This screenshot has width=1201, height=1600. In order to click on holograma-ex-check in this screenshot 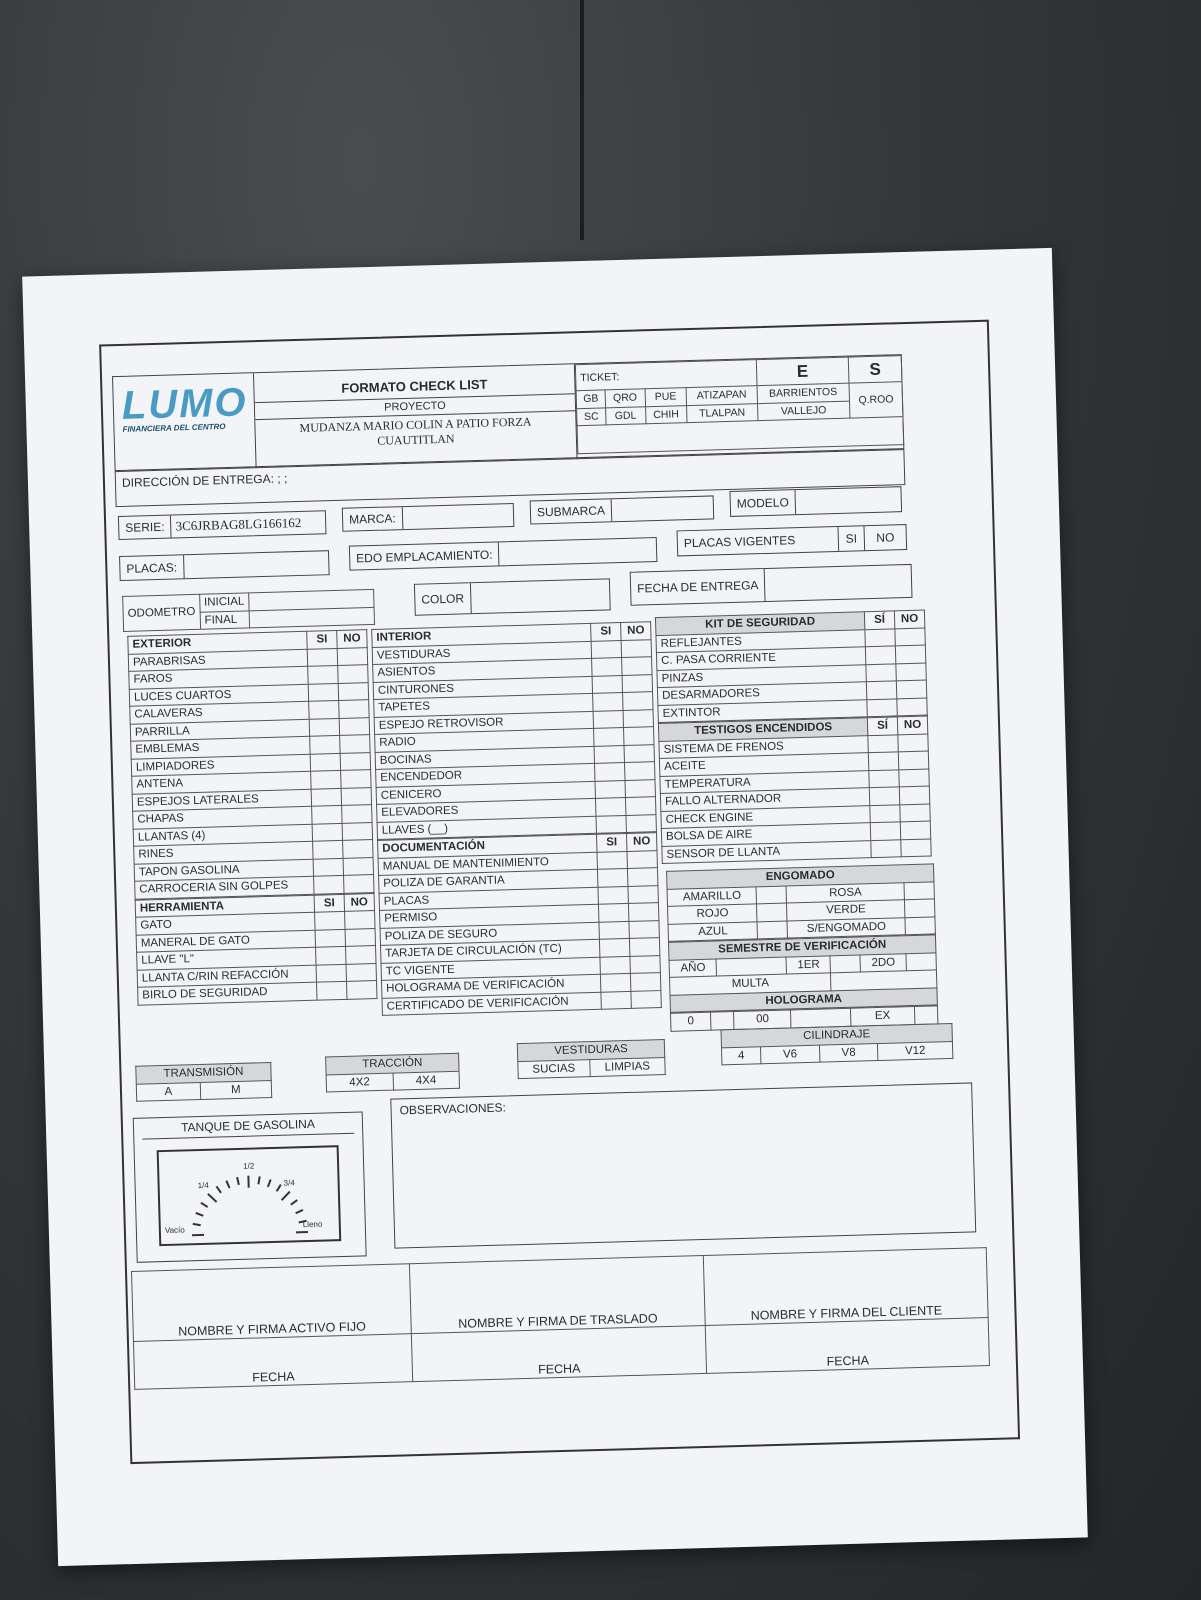, I will do `click(925, 1015)`.